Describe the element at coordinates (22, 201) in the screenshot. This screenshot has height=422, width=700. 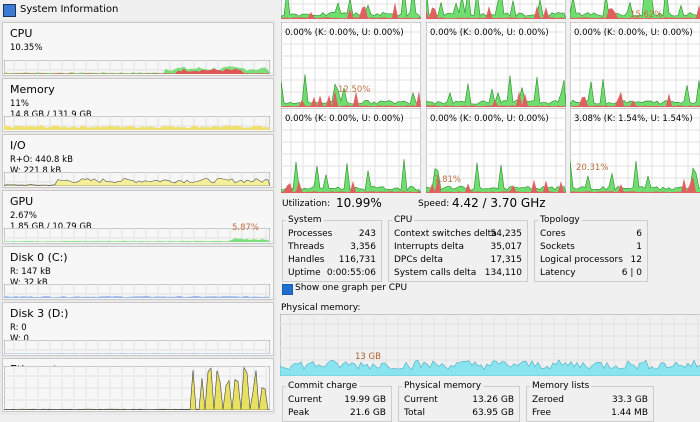
I see `panel-title: GPU` at that location.